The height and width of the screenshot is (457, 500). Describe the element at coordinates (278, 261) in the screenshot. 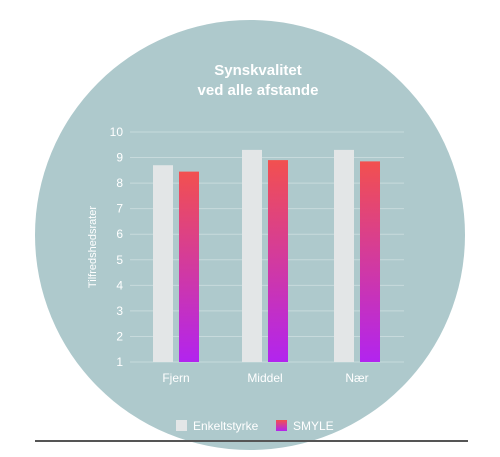

I see `bar-smyle-middel` at that location.